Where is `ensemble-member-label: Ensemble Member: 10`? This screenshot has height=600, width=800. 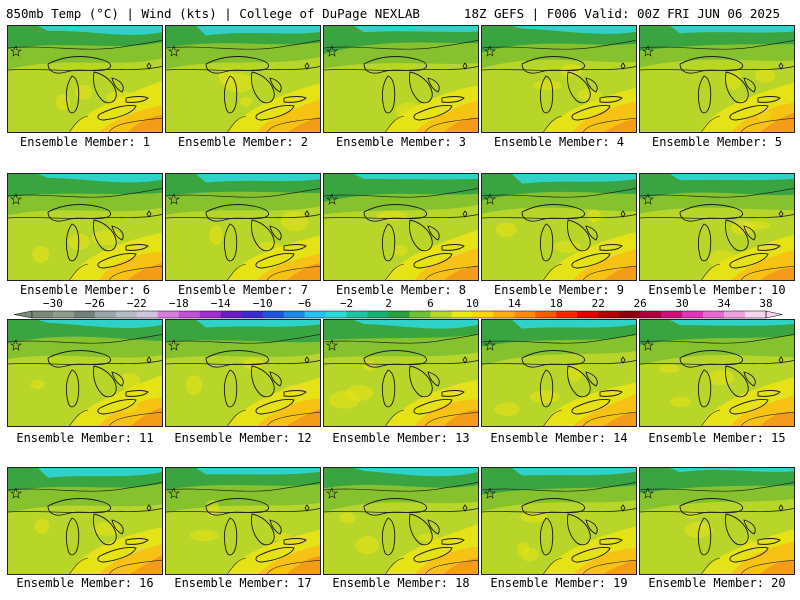 ensemble-member-label: Ensemble Member: 10 is located at coordinates (717, 290).